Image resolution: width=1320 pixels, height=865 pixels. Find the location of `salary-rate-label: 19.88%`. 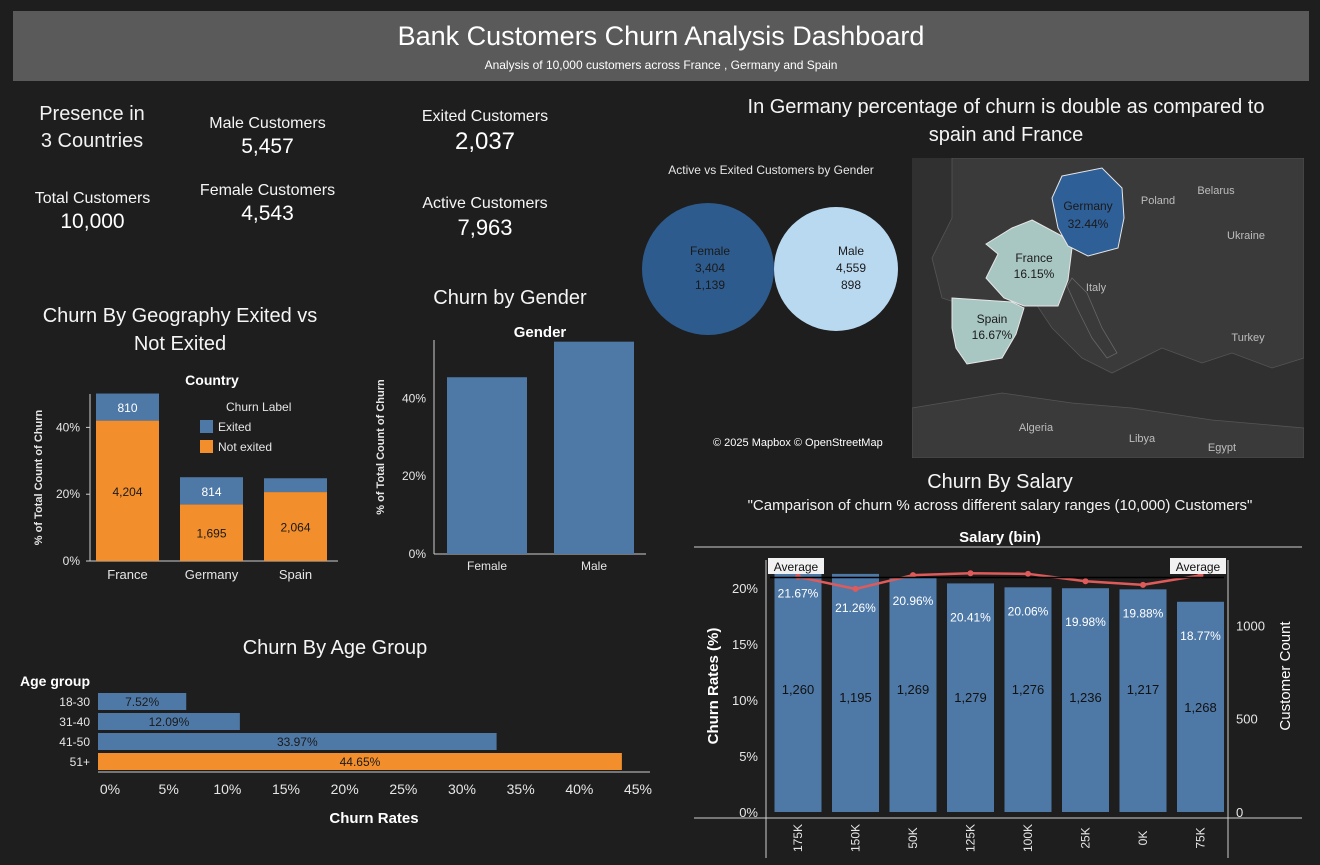

salary-rate-label: 19.88% is located at coordinates (1143, 613).